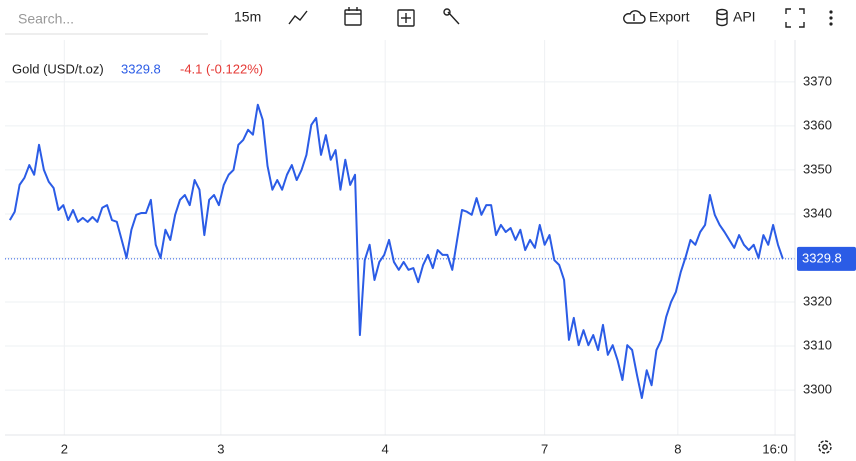  What do you see at coordinates (141, 68) in the screenshot?
I see `legend-price: 3329.8` at bounding box center [141, 68].